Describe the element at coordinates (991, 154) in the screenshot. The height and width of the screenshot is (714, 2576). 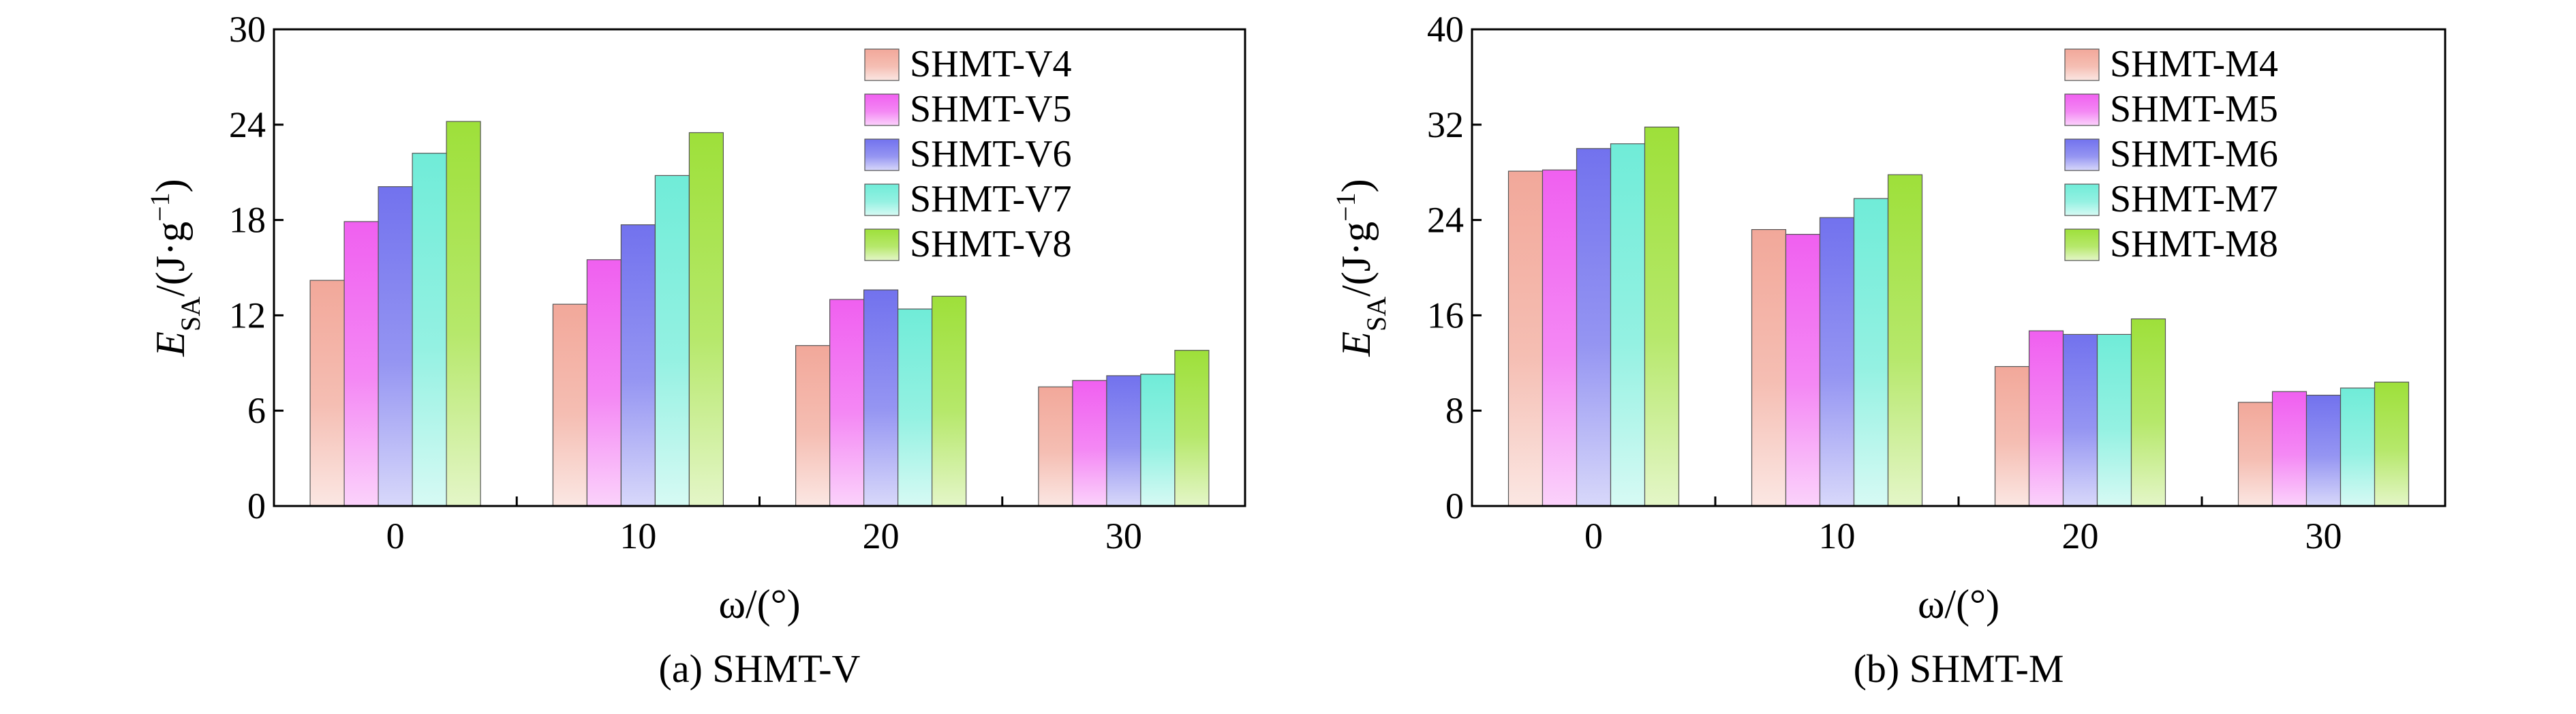
I see `legend-label-shmt-v6: SHMT-V6` at that location.